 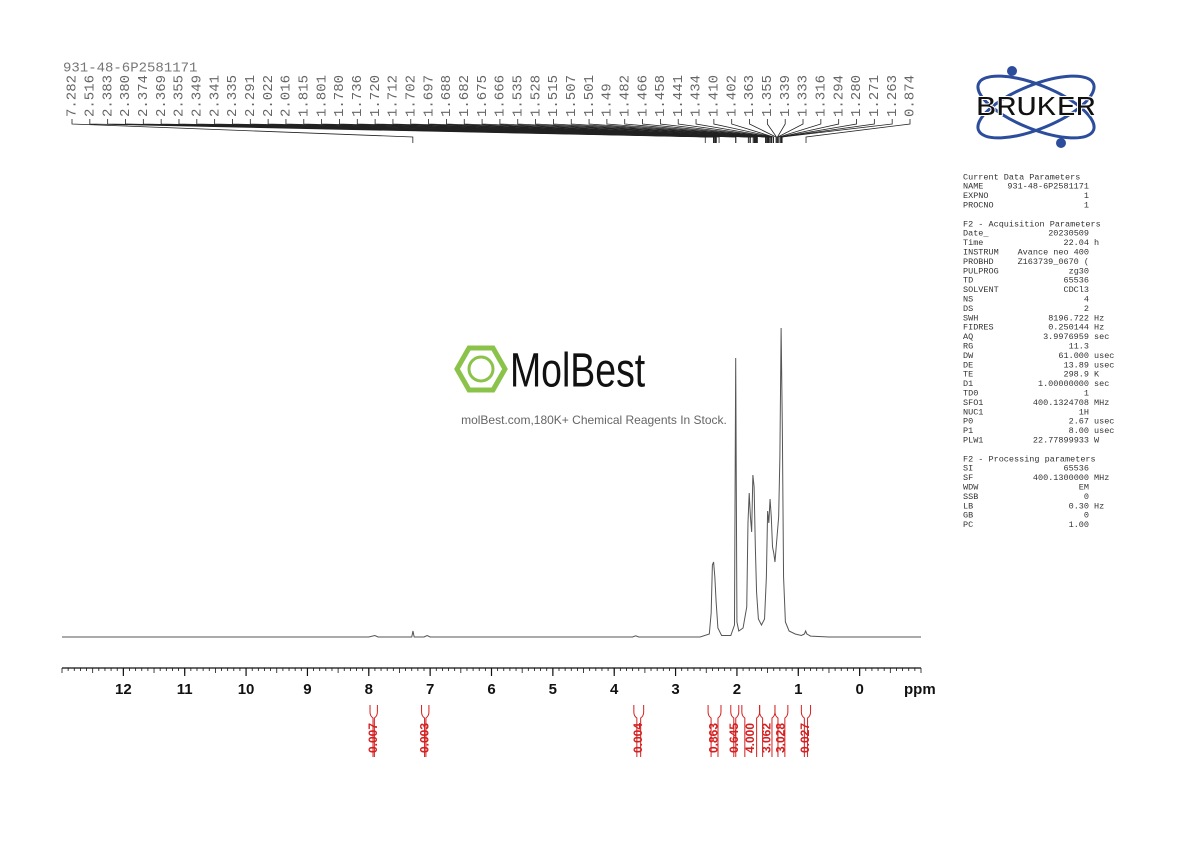 I want to click on param-value: 4, so click(x=1086, y=299).